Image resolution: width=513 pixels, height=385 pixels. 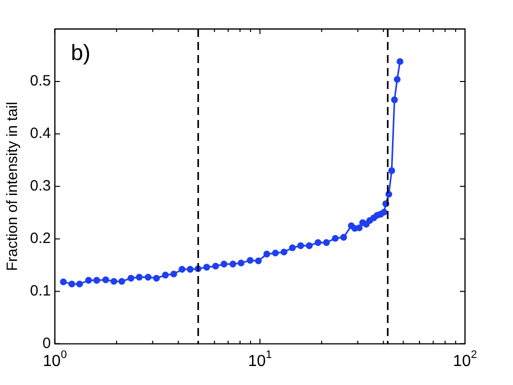 I want to click on y-tick-label: 0.3, so click(x=40, y=186).